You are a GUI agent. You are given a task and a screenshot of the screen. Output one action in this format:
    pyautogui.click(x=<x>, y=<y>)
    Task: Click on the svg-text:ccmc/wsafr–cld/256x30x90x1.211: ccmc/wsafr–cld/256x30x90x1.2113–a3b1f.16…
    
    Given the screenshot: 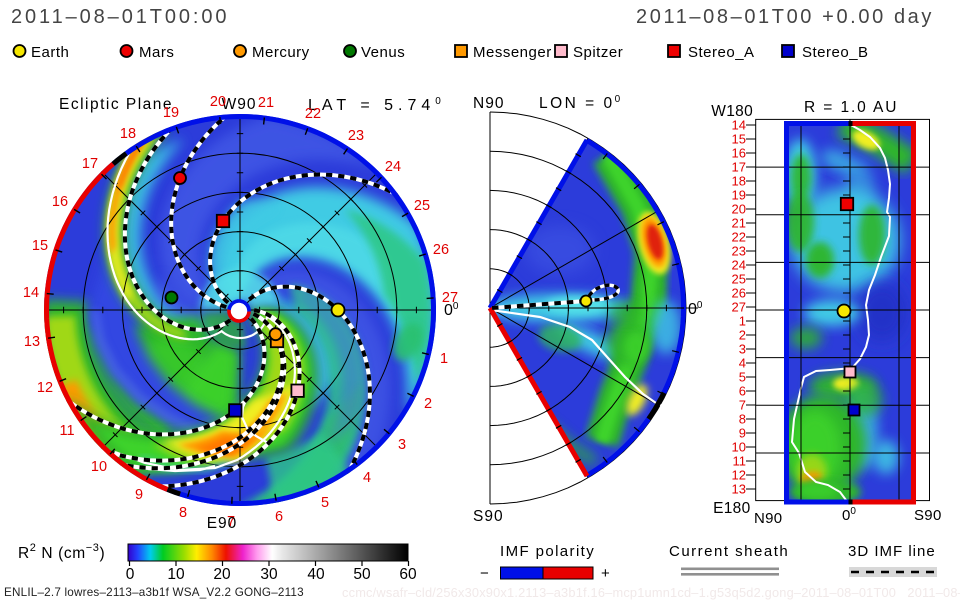 What is the action you would take?
    pyautogui.click(x=651, y=592)
    